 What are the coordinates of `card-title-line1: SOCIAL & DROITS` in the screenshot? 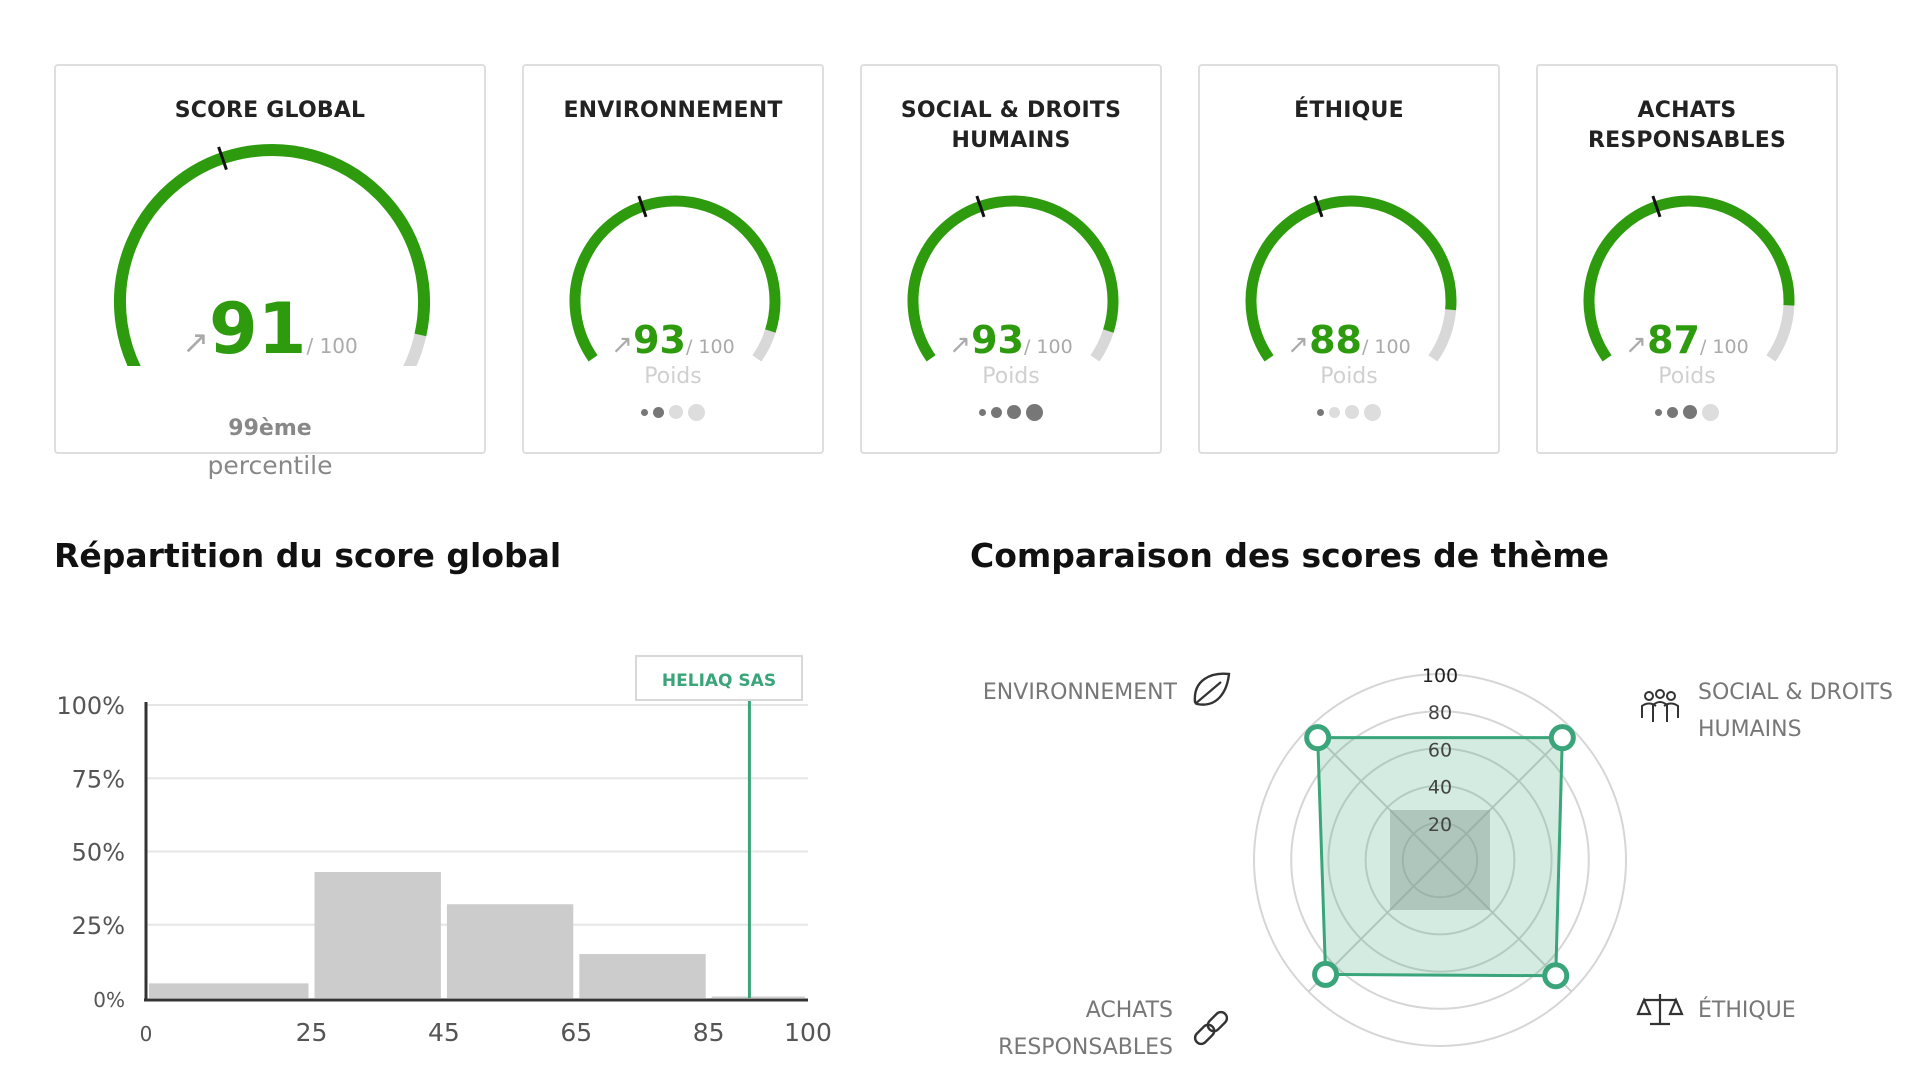 It's located at (1011, 110).